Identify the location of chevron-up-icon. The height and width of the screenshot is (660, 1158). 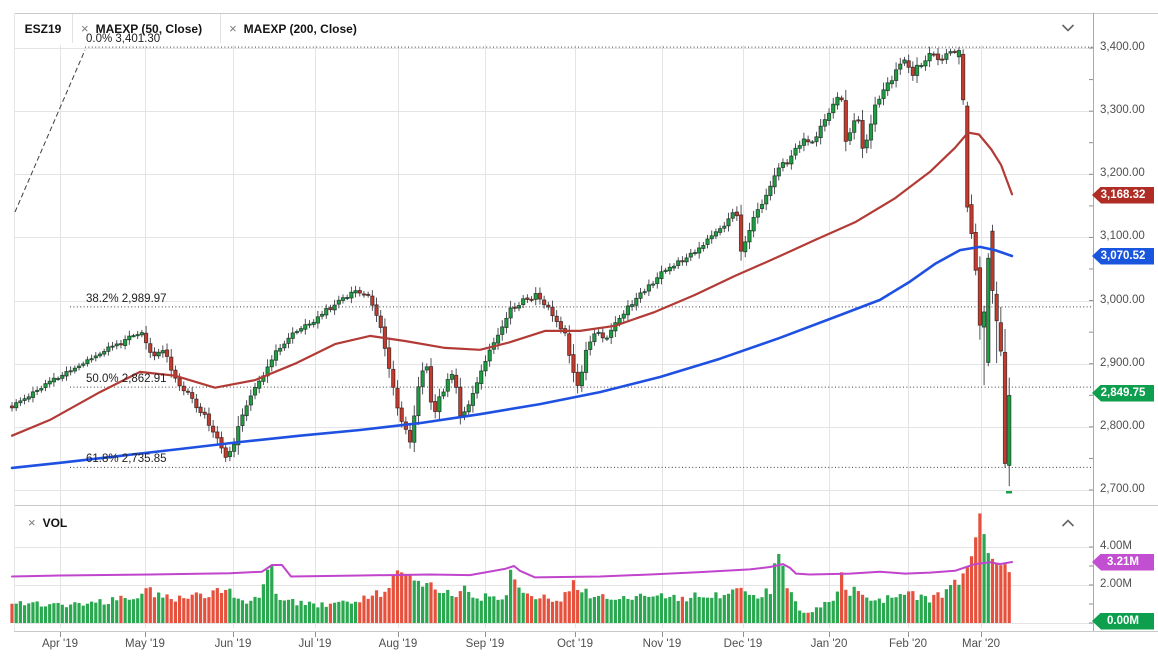
(1068, 523).